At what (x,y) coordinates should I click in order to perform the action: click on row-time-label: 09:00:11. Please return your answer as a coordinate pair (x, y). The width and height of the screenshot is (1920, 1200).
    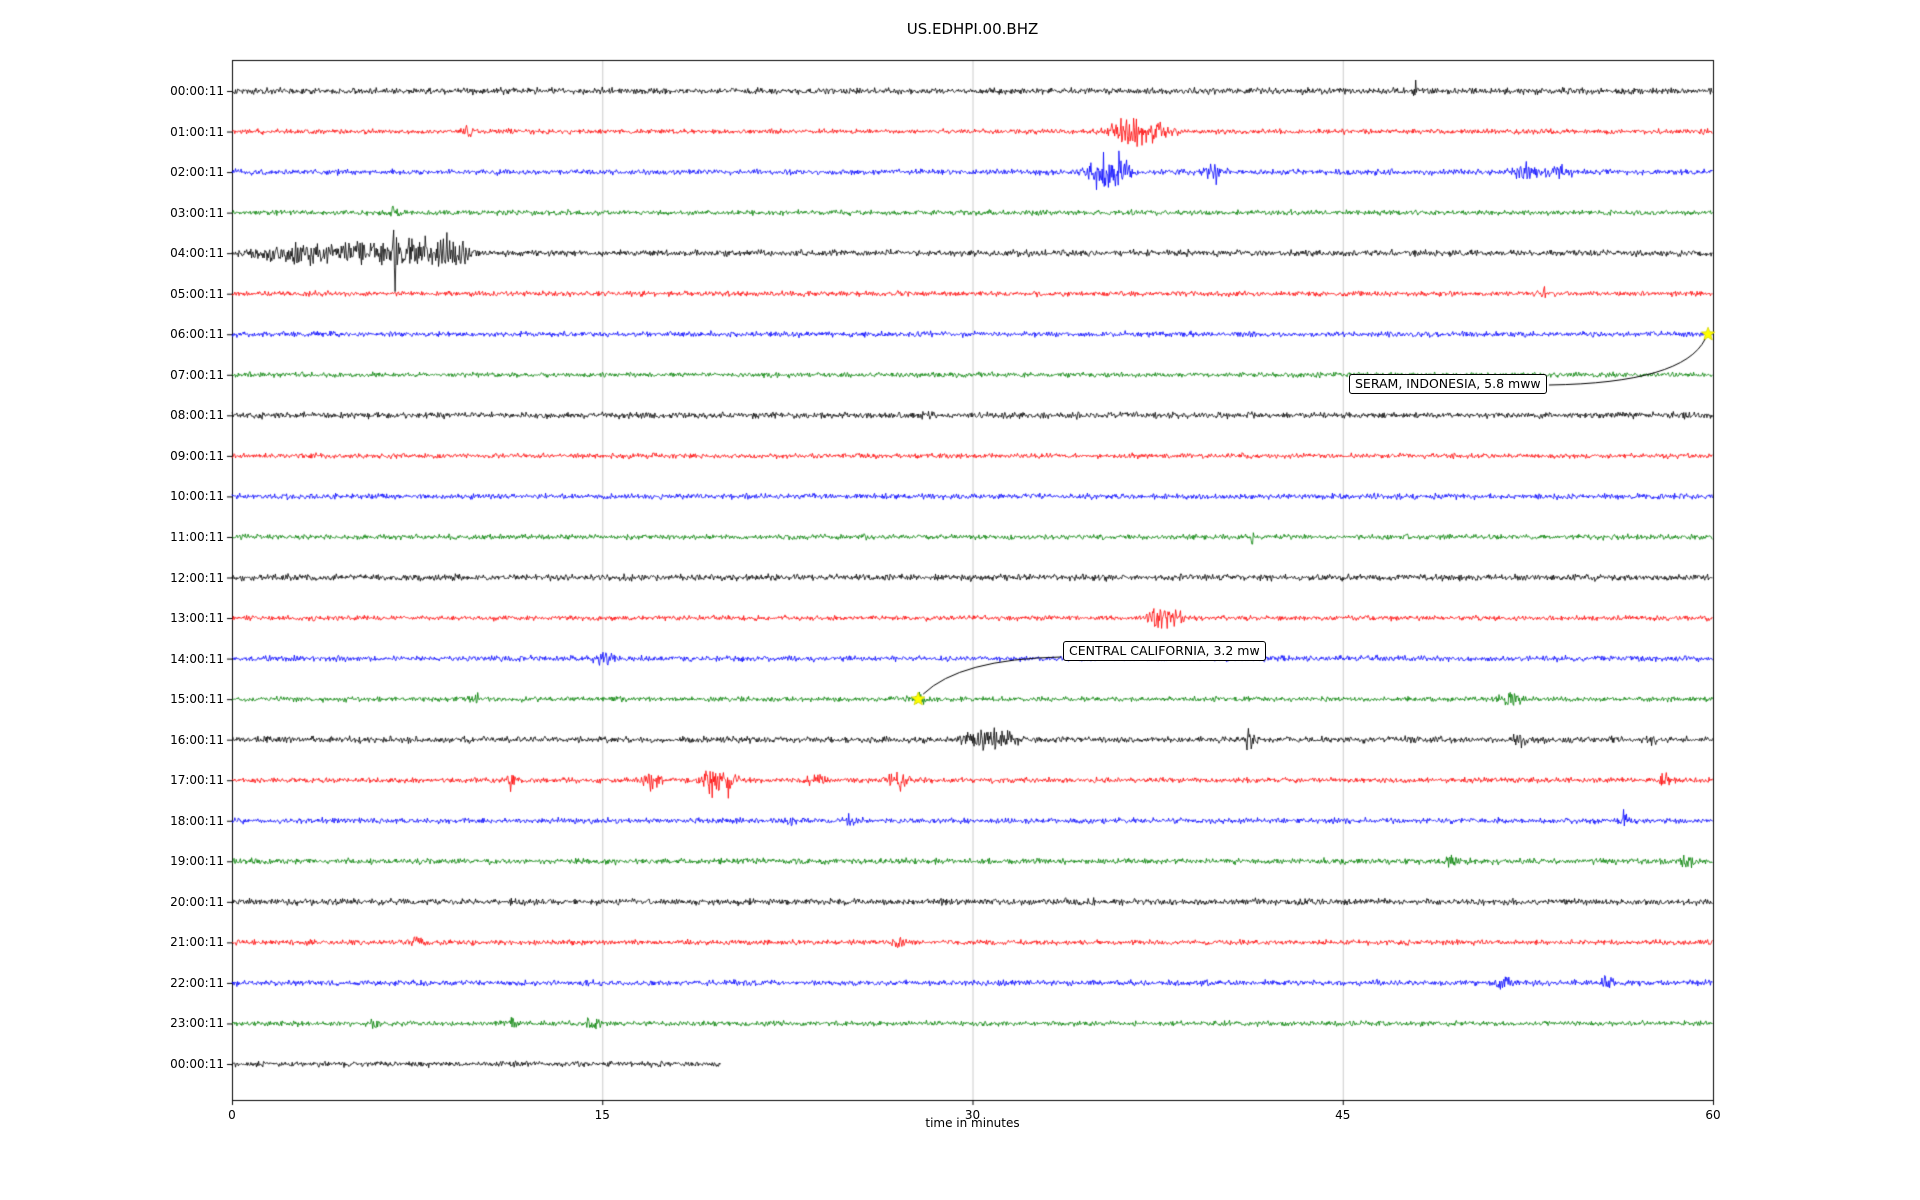
    Looking at the image, I should click on (197, 455).